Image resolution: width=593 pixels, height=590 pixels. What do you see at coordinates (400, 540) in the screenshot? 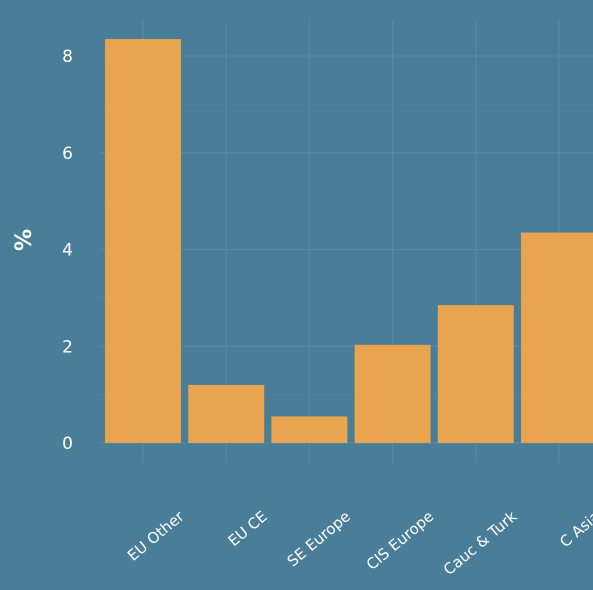
I see `x-tick-label: CIS Europe` at bounding box center [400, 540].